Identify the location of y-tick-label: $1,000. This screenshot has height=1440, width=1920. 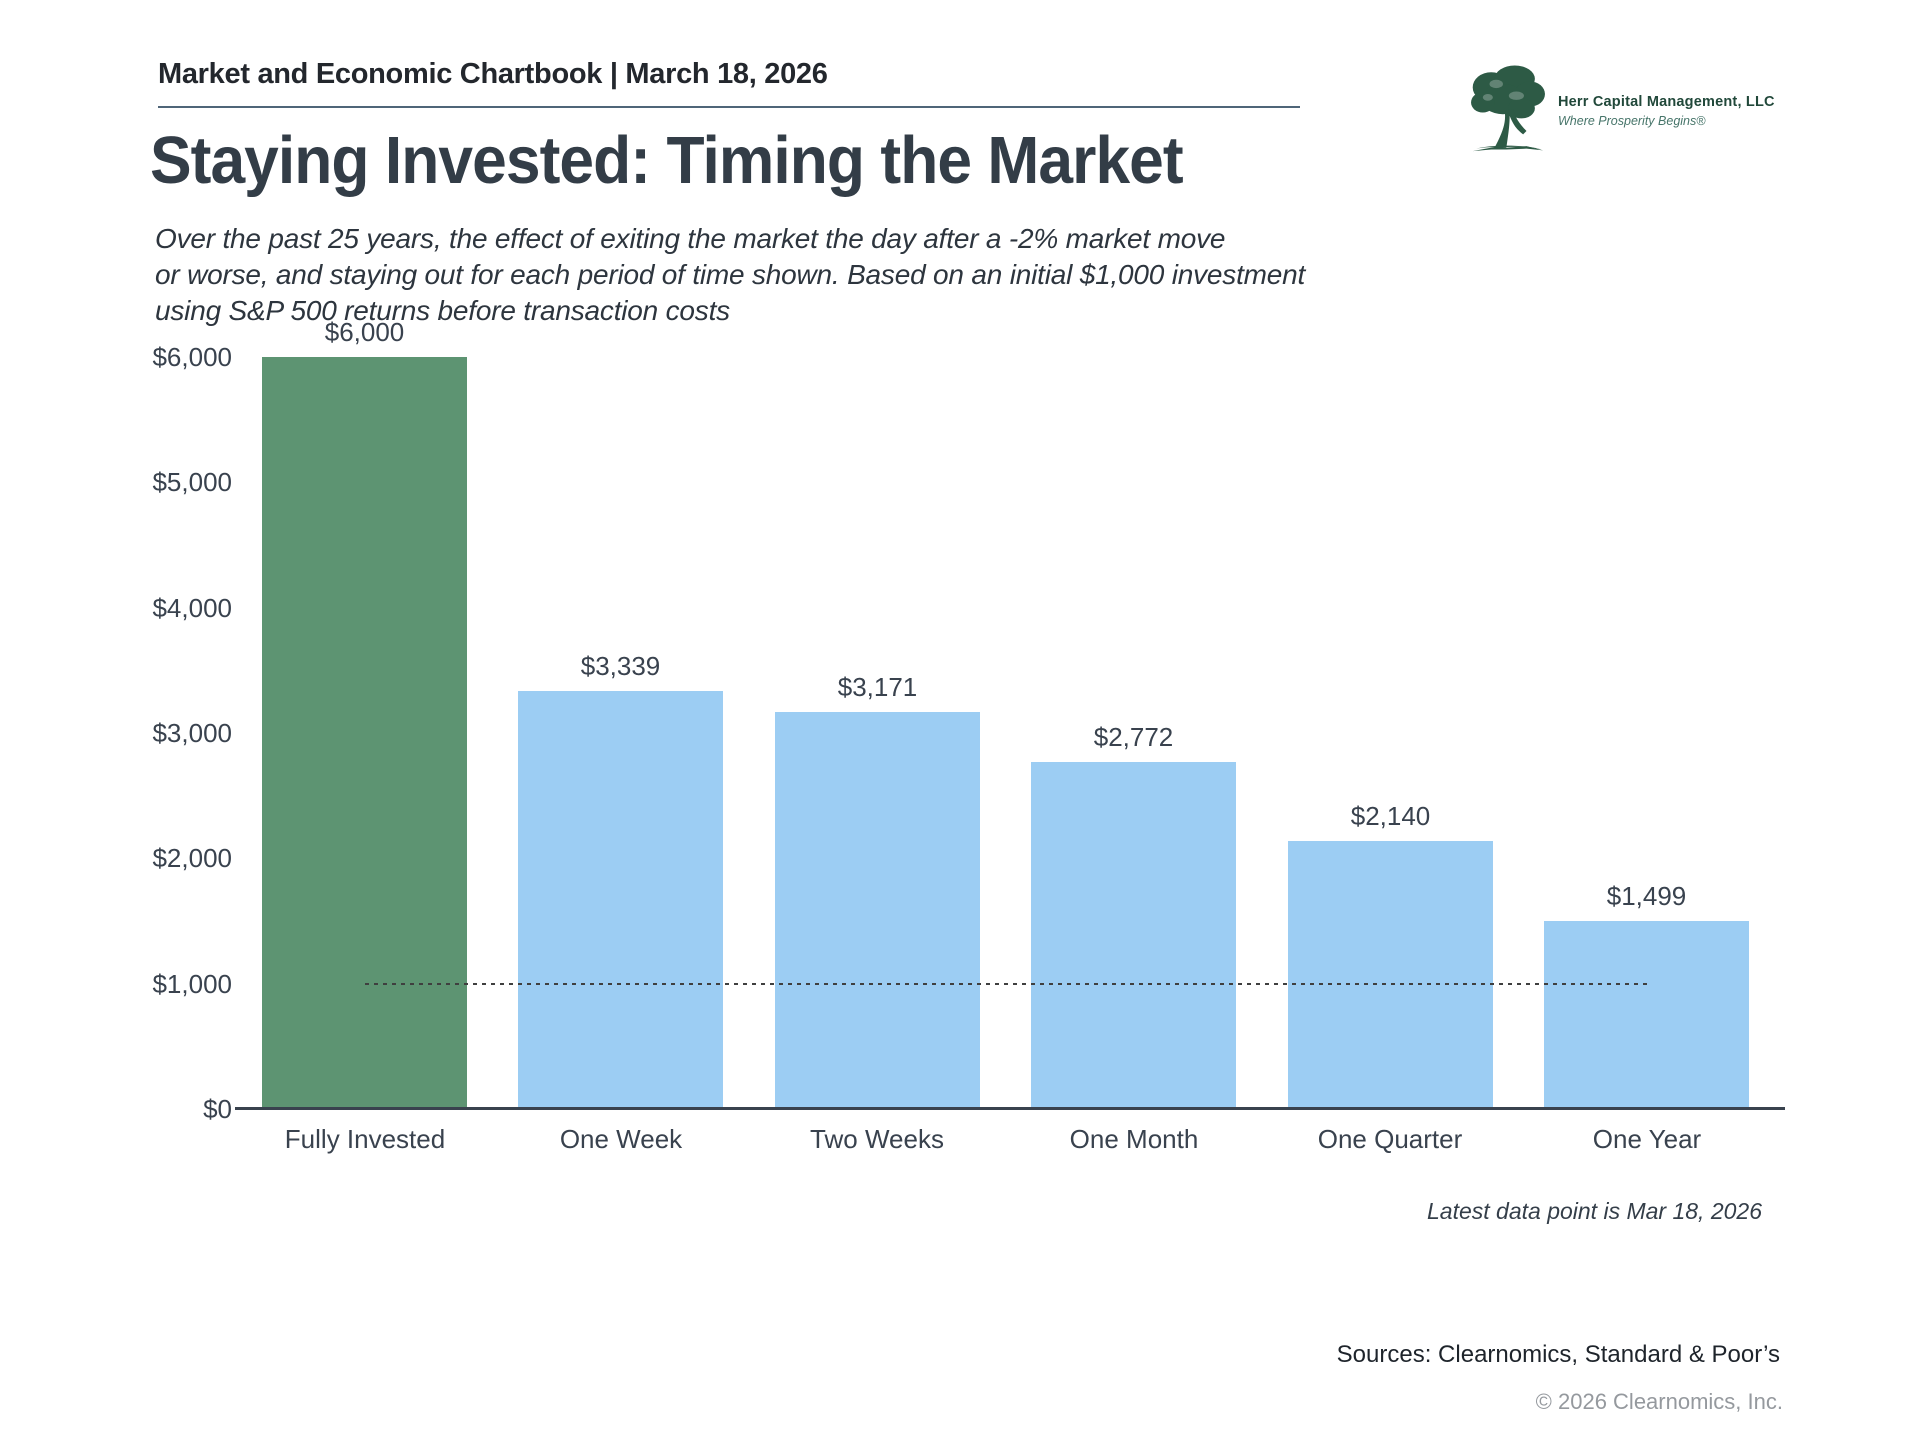
(192, 984).